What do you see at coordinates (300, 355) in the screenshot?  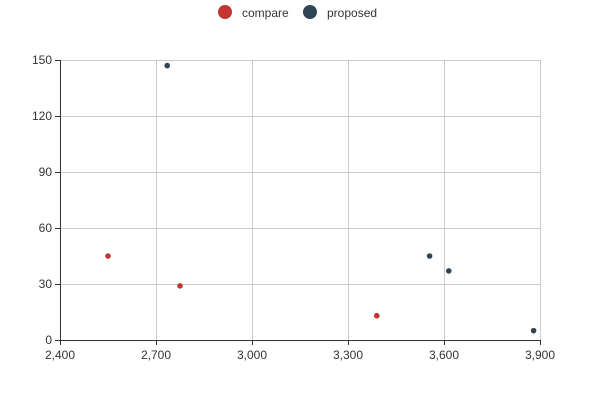 I see `x-axis-tick-labels: 2,400 2,700 3,000 3,300 3,600 3,900` at bounding box center [300, 355].